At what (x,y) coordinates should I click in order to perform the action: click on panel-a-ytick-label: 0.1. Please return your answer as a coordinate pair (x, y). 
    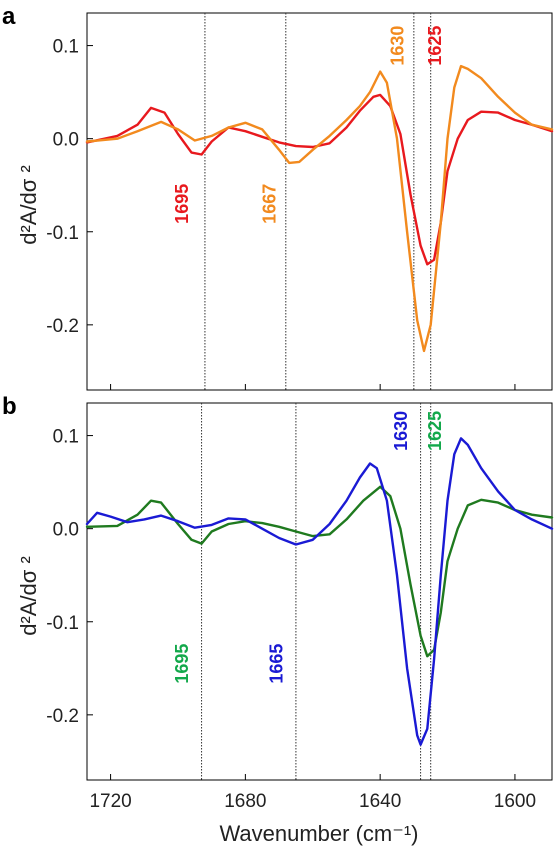
    Looking at the image, I should click on (66, 47).